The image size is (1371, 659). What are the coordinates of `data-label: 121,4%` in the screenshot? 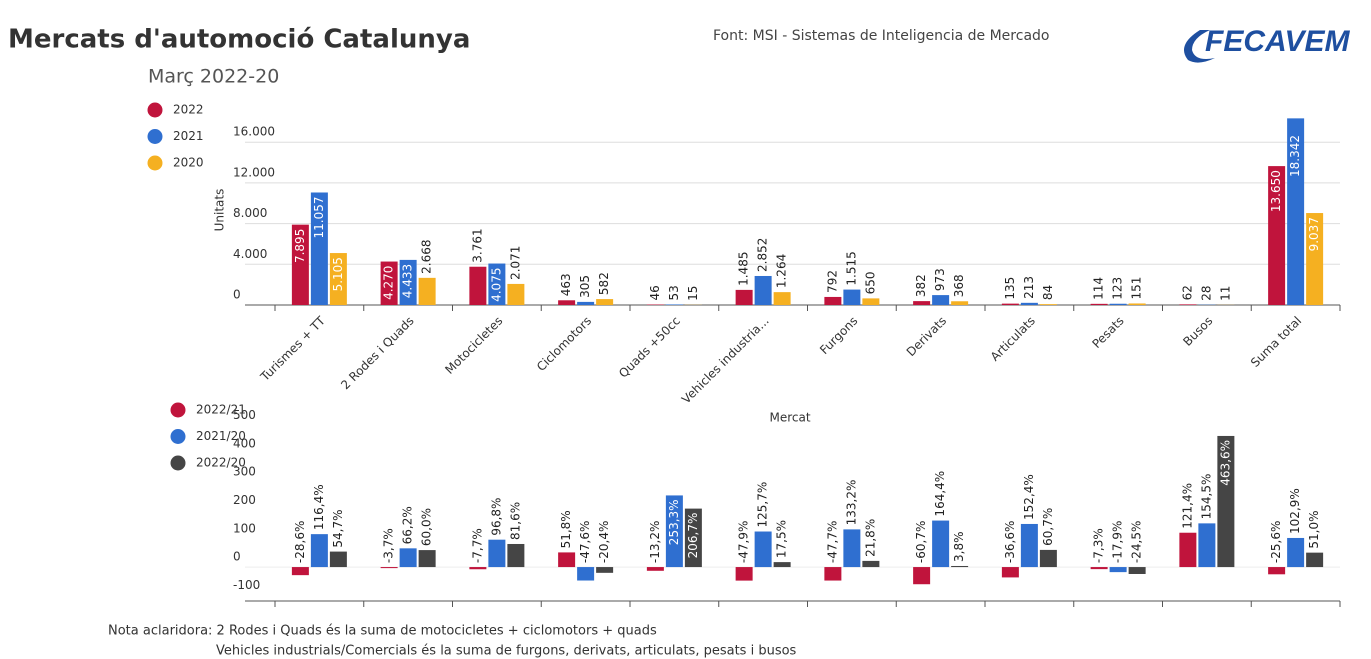 It's located at (1187, 506).